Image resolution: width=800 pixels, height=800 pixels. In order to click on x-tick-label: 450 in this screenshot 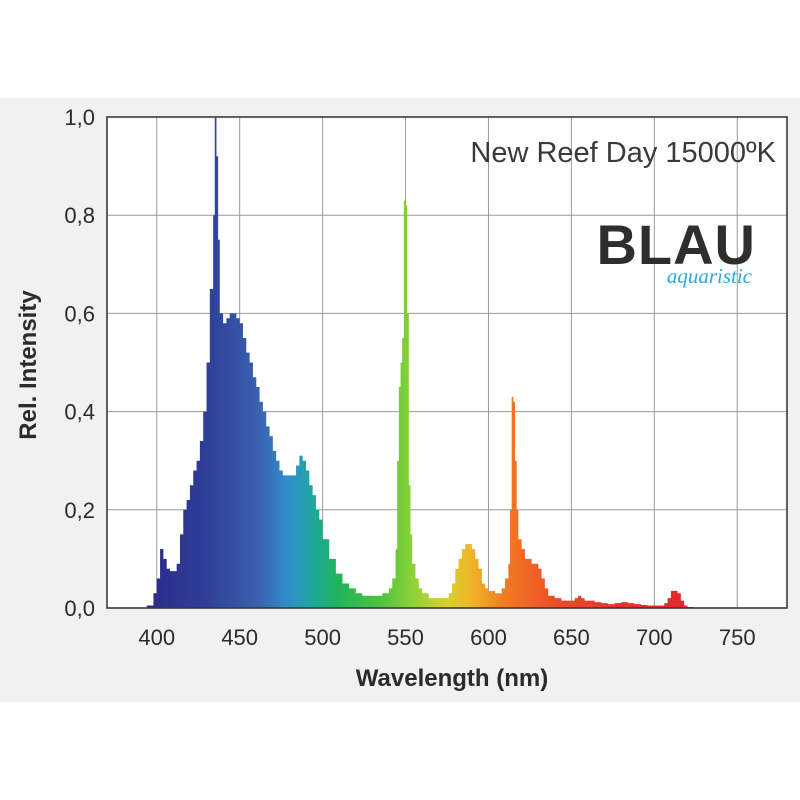, I will do `click(239, 637)`.